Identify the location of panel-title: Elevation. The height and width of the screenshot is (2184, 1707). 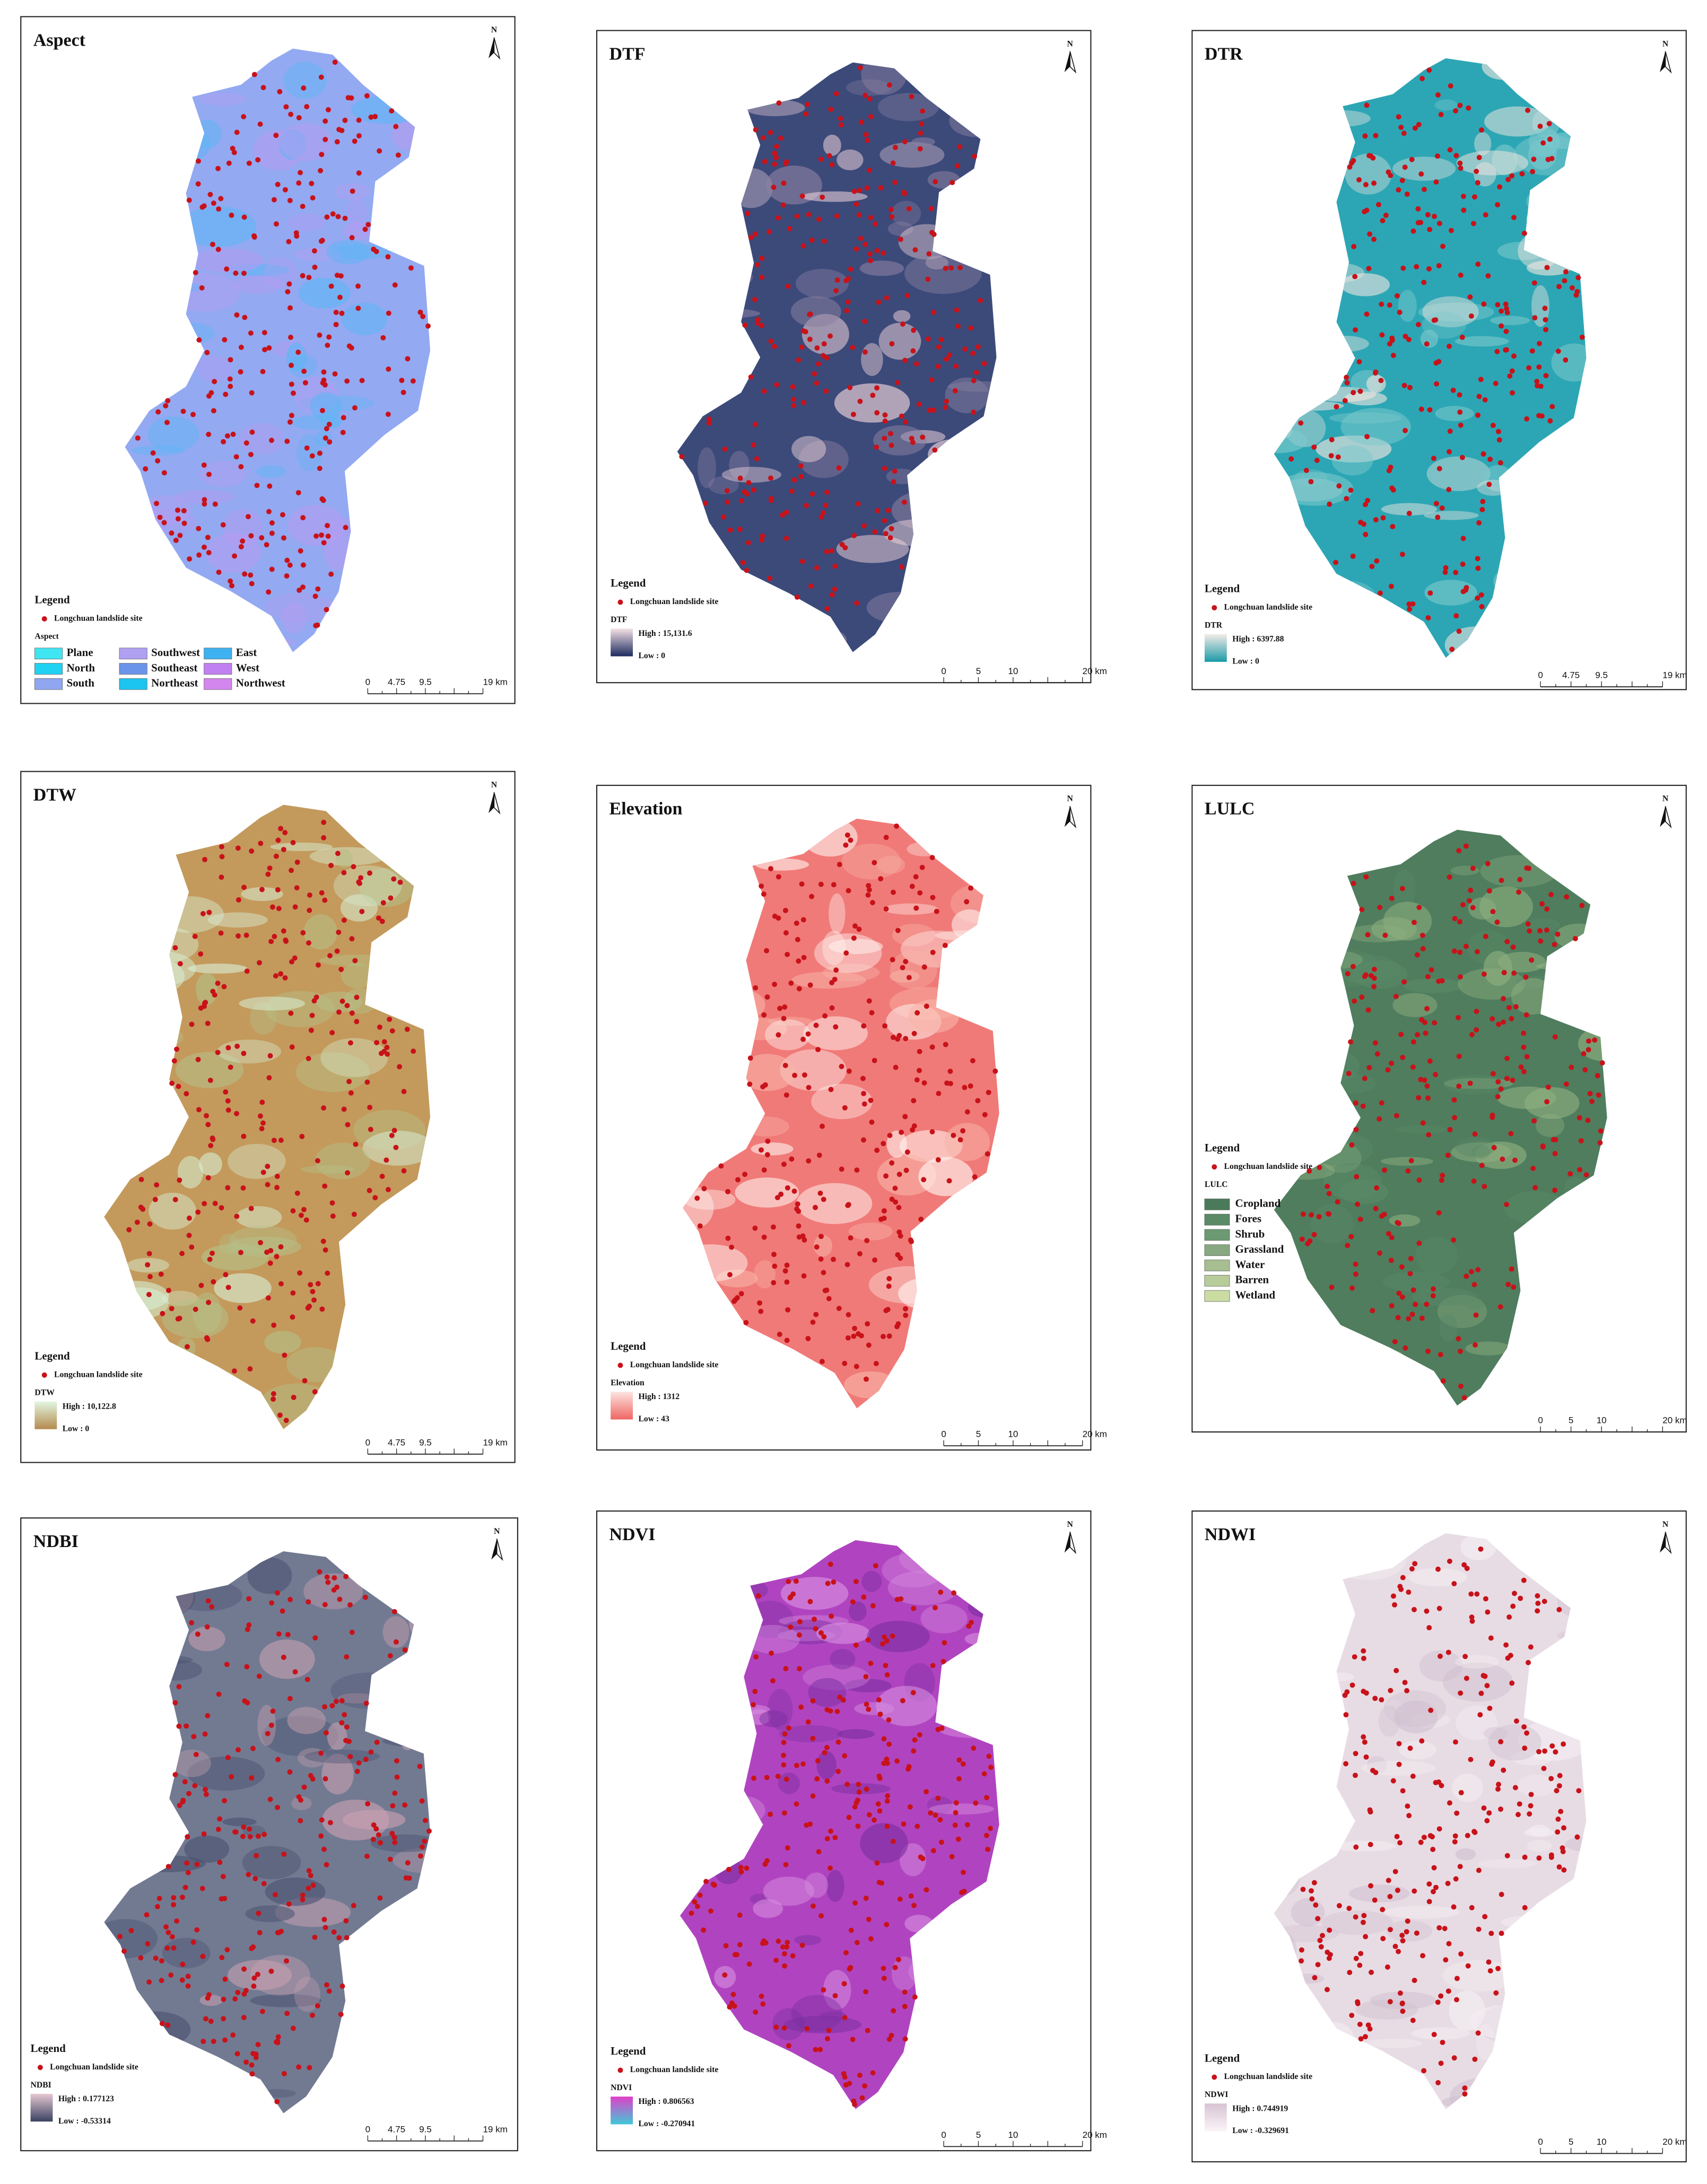
(646, 809).